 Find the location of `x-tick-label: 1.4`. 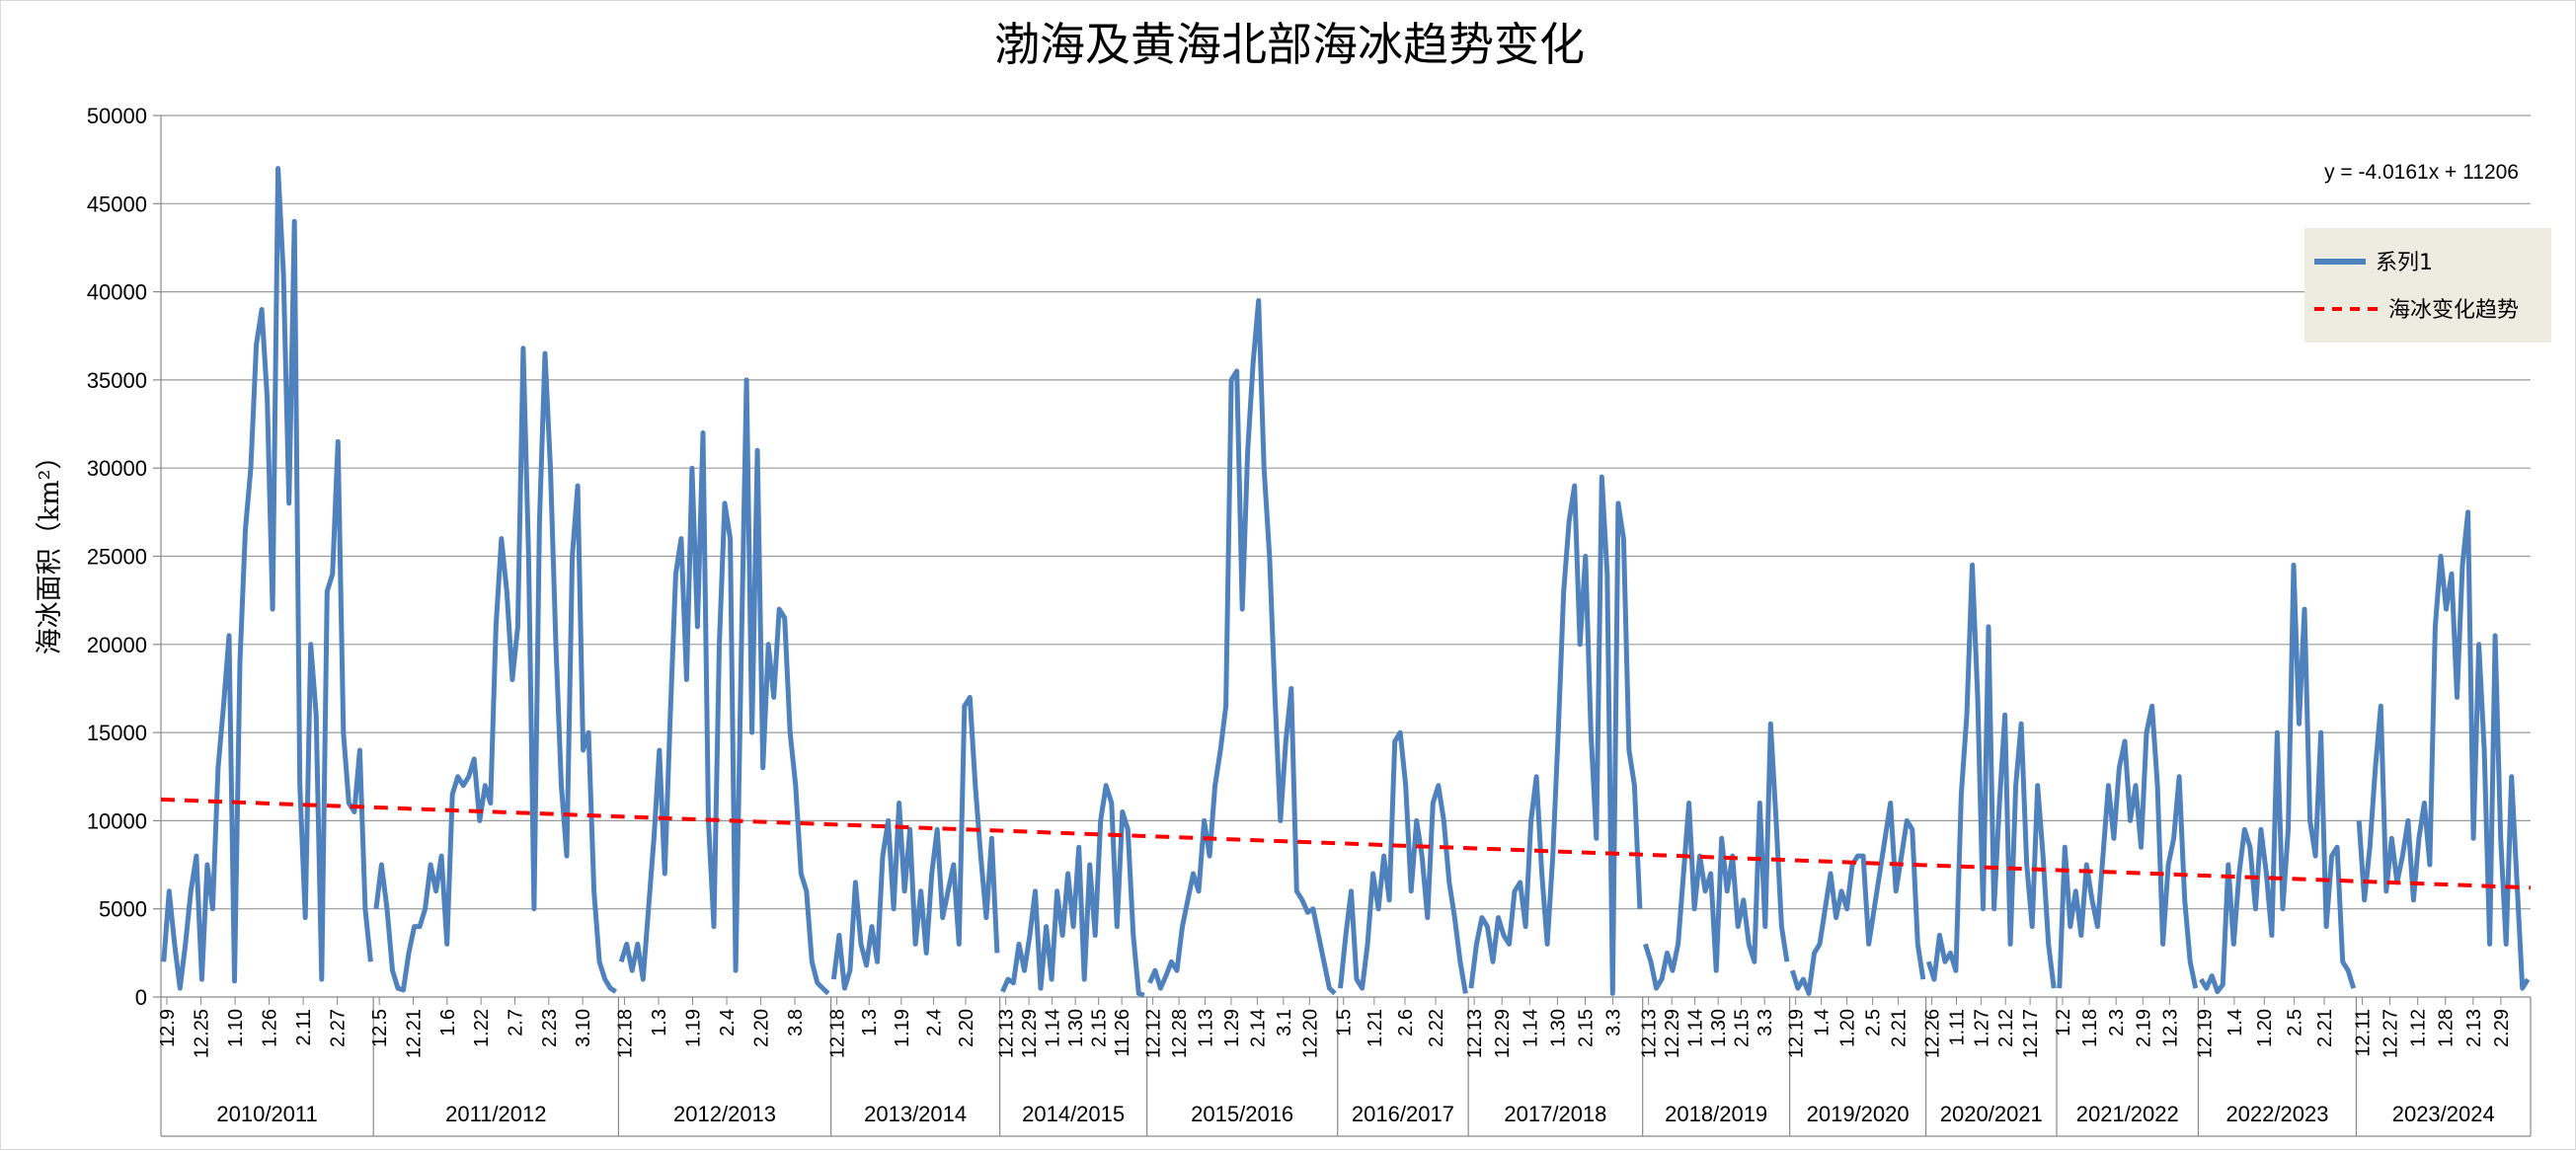

x-tick-label: 1.4 is located at coordinates (2235, 1022).